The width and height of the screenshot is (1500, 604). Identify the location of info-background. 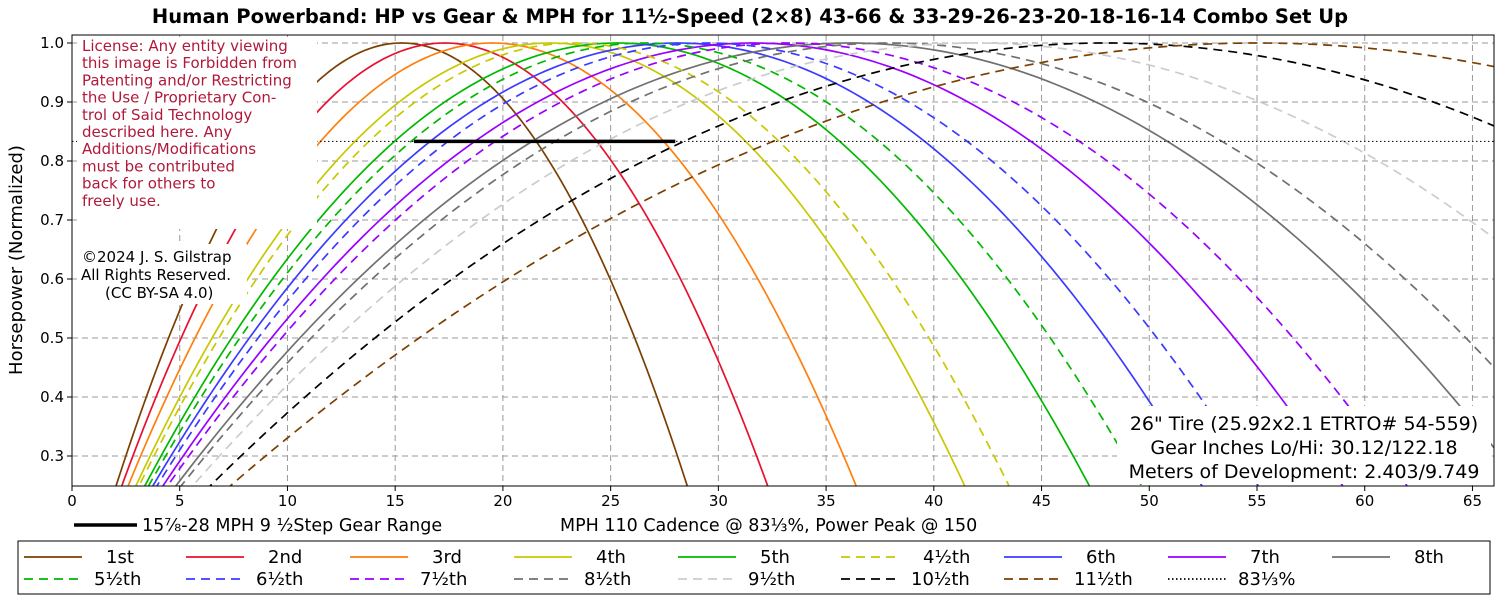
(1304, 445).